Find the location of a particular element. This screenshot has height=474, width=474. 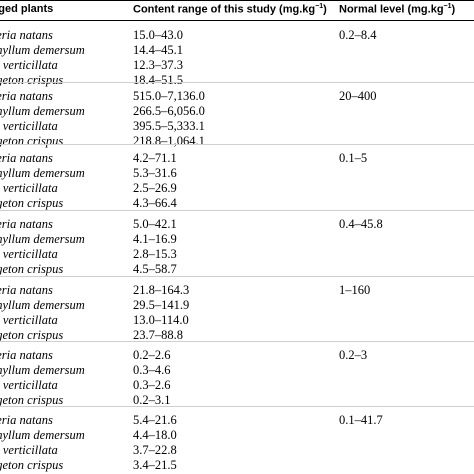

table-row: ogeton crispus 218.8–1,064.1 is located at coordinates (237, 141).